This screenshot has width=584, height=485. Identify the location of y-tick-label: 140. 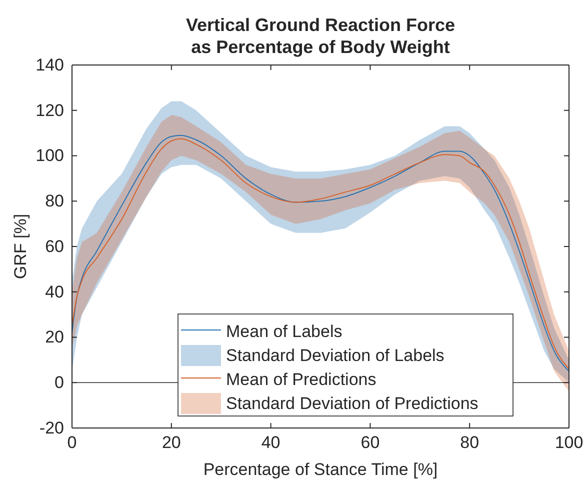
(50, 64).